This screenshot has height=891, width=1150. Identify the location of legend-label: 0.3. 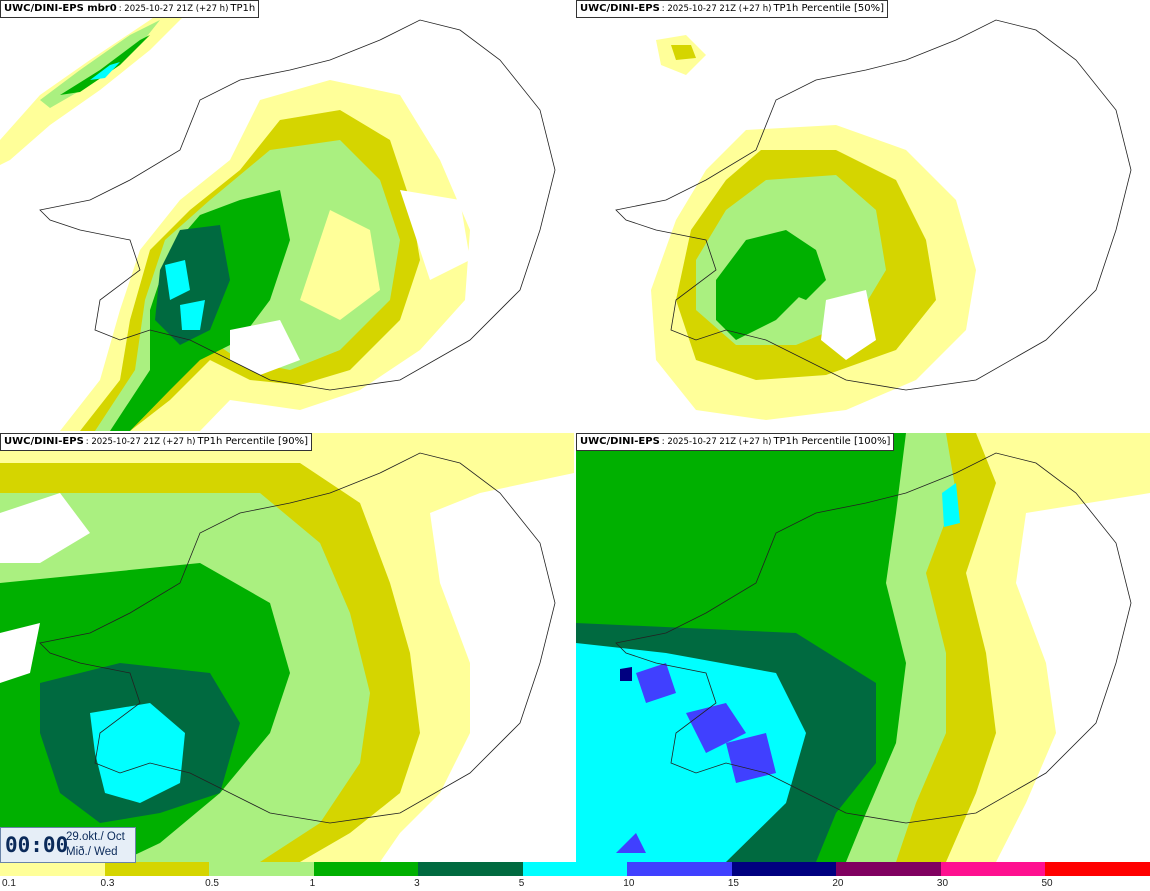
(107, 883).